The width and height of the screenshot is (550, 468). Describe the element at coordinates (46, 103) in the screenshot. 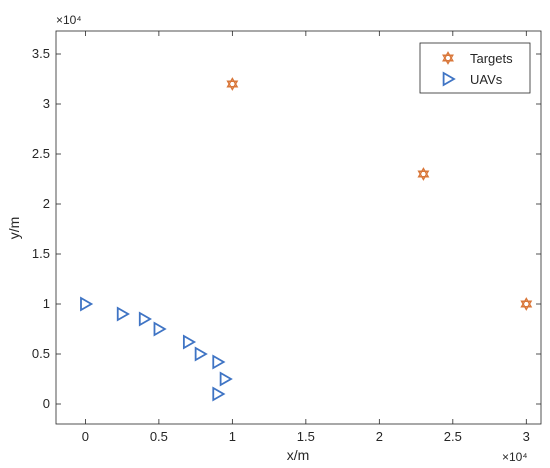

I see `y-tick-label: 3` at that location.